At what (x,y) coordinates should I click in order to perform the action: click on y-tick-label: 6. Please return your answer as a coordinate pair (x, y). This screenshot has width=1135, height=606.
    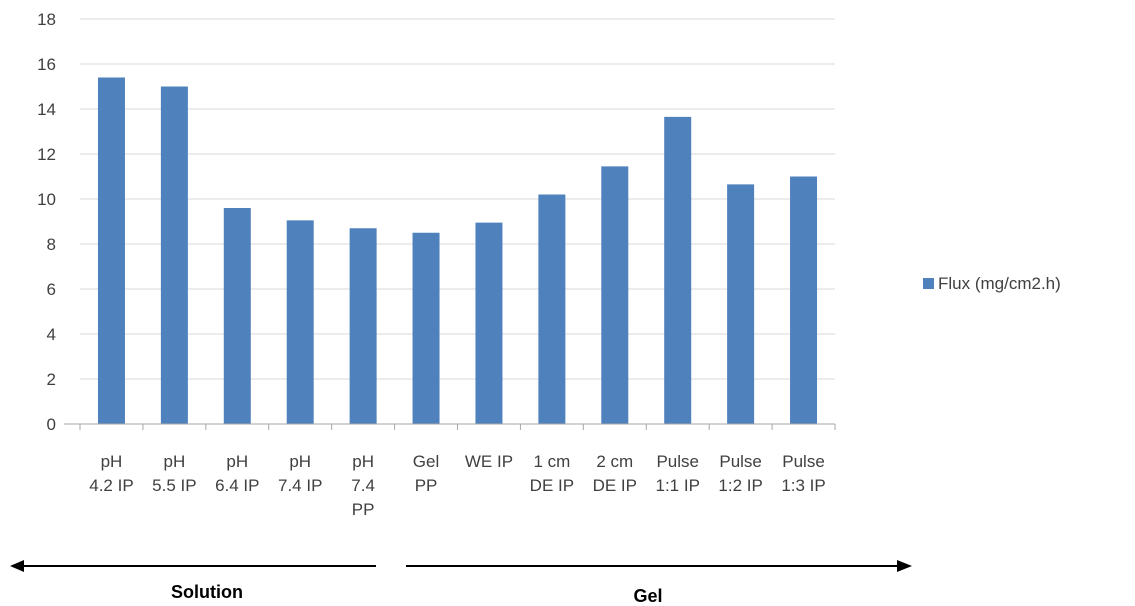
    Looking at the image, I should click on (51, 289).